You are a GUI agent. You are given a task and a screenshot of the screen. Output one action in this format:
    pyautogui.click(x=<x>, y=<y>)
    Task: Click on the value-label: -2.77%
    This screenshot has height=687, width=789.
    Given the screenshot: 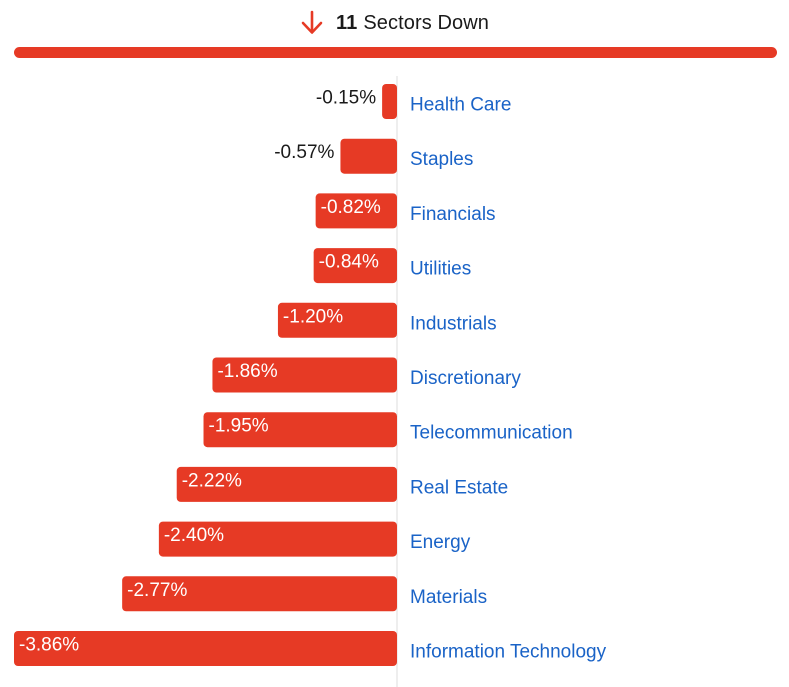 What is the action you would take?
    pyautogui.click(x=157, y=590)
    